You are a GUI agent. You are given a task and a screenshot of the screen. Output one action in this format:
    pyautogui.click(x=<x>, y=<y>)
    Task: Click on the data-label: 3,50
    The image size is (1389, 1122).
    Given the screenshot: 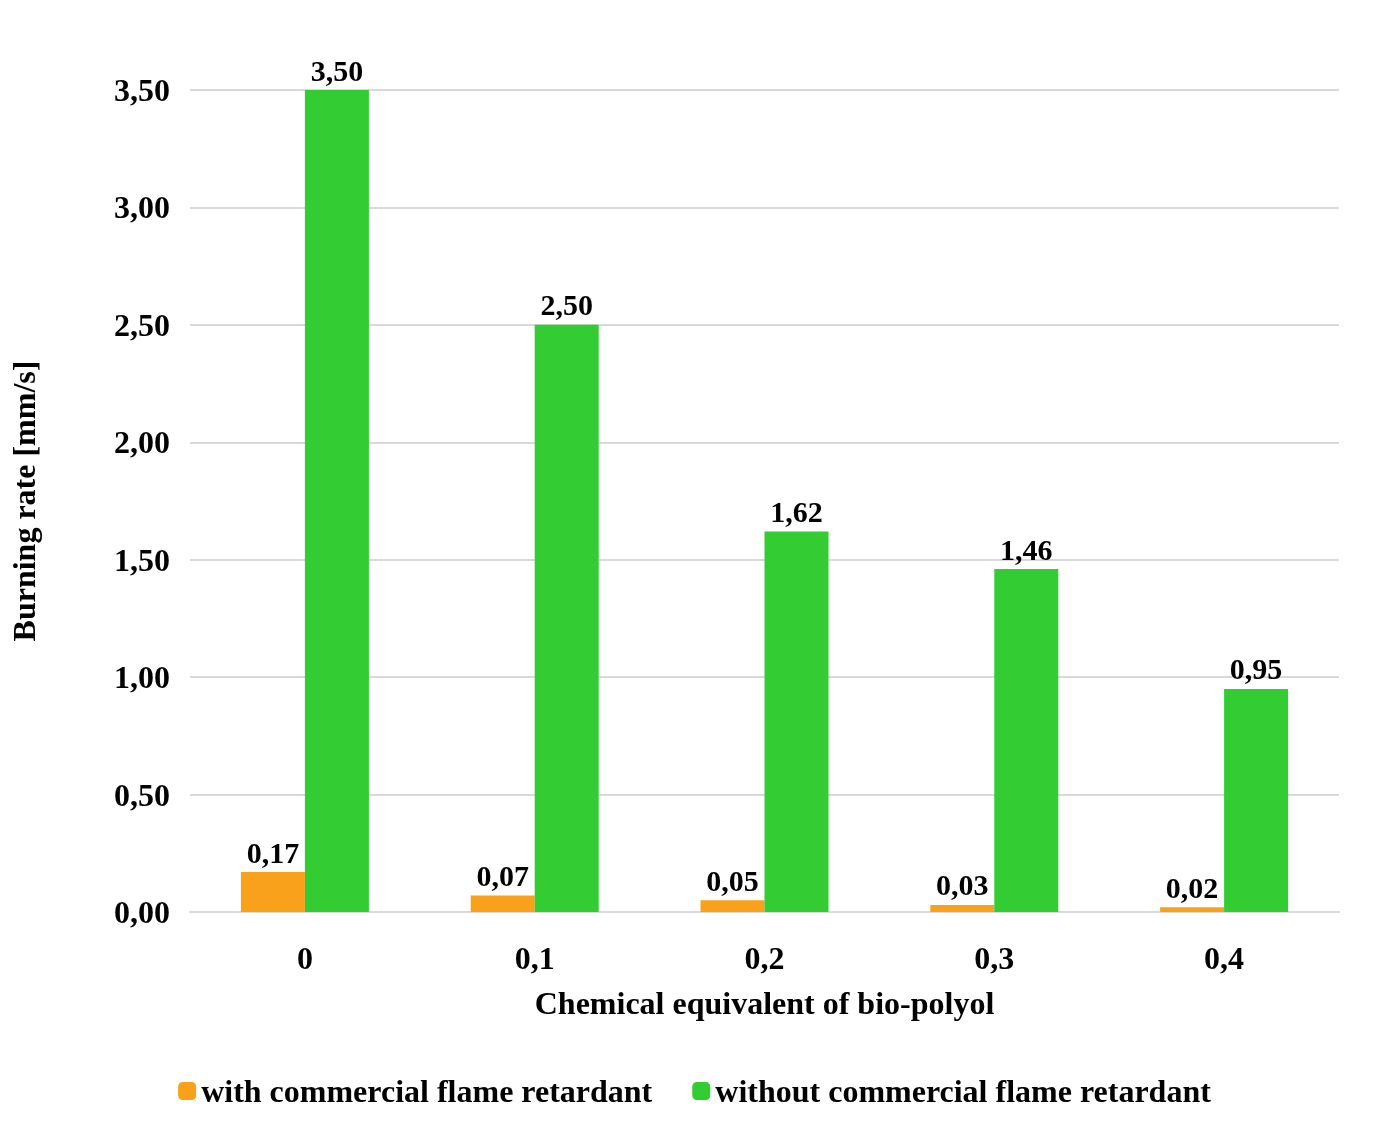 What is the action you would take?
    pyautogui.click(x=337, y=70)
    